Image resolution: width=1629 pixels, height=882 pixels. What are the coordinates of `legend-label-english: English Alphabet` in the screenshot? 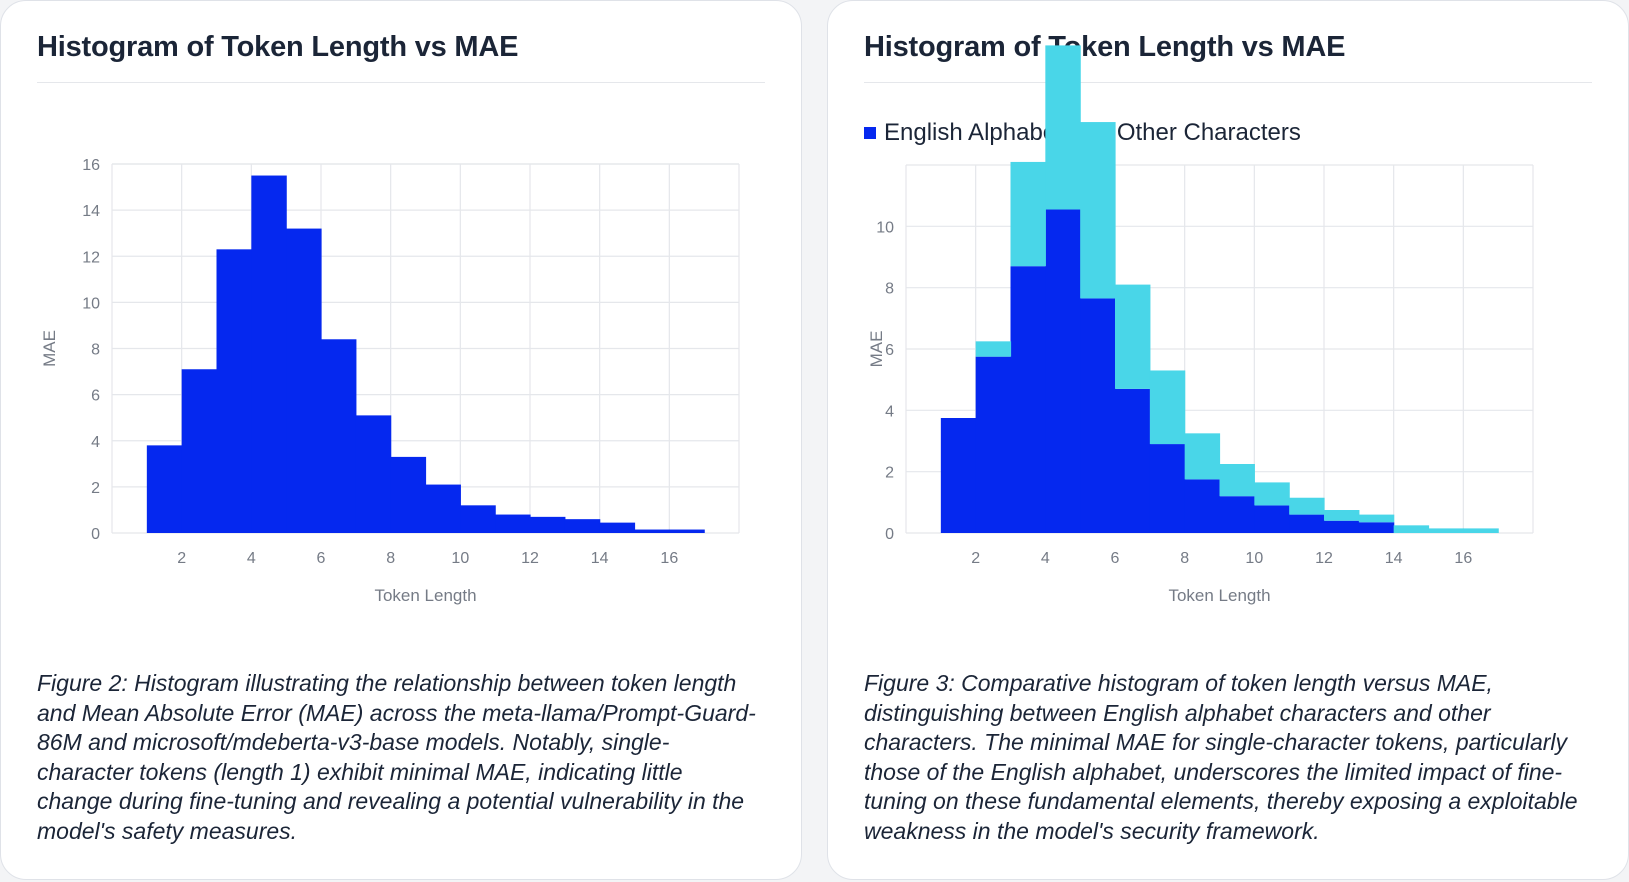 It's located at (973, 132).